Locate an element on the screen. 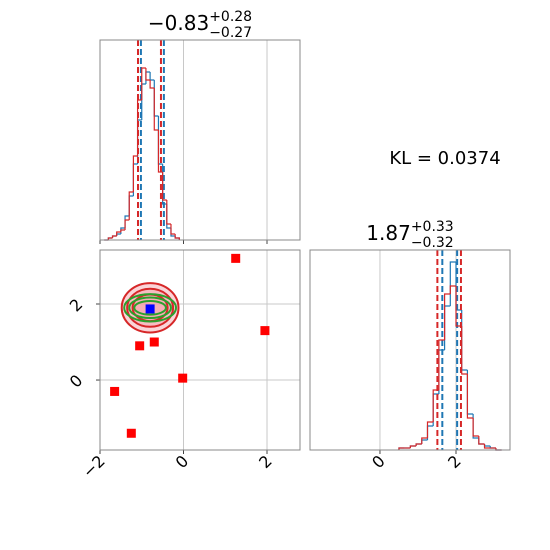 This screenshot has width=550, height=550. title-upper: +0.28 is located at coordinates (230, 17).